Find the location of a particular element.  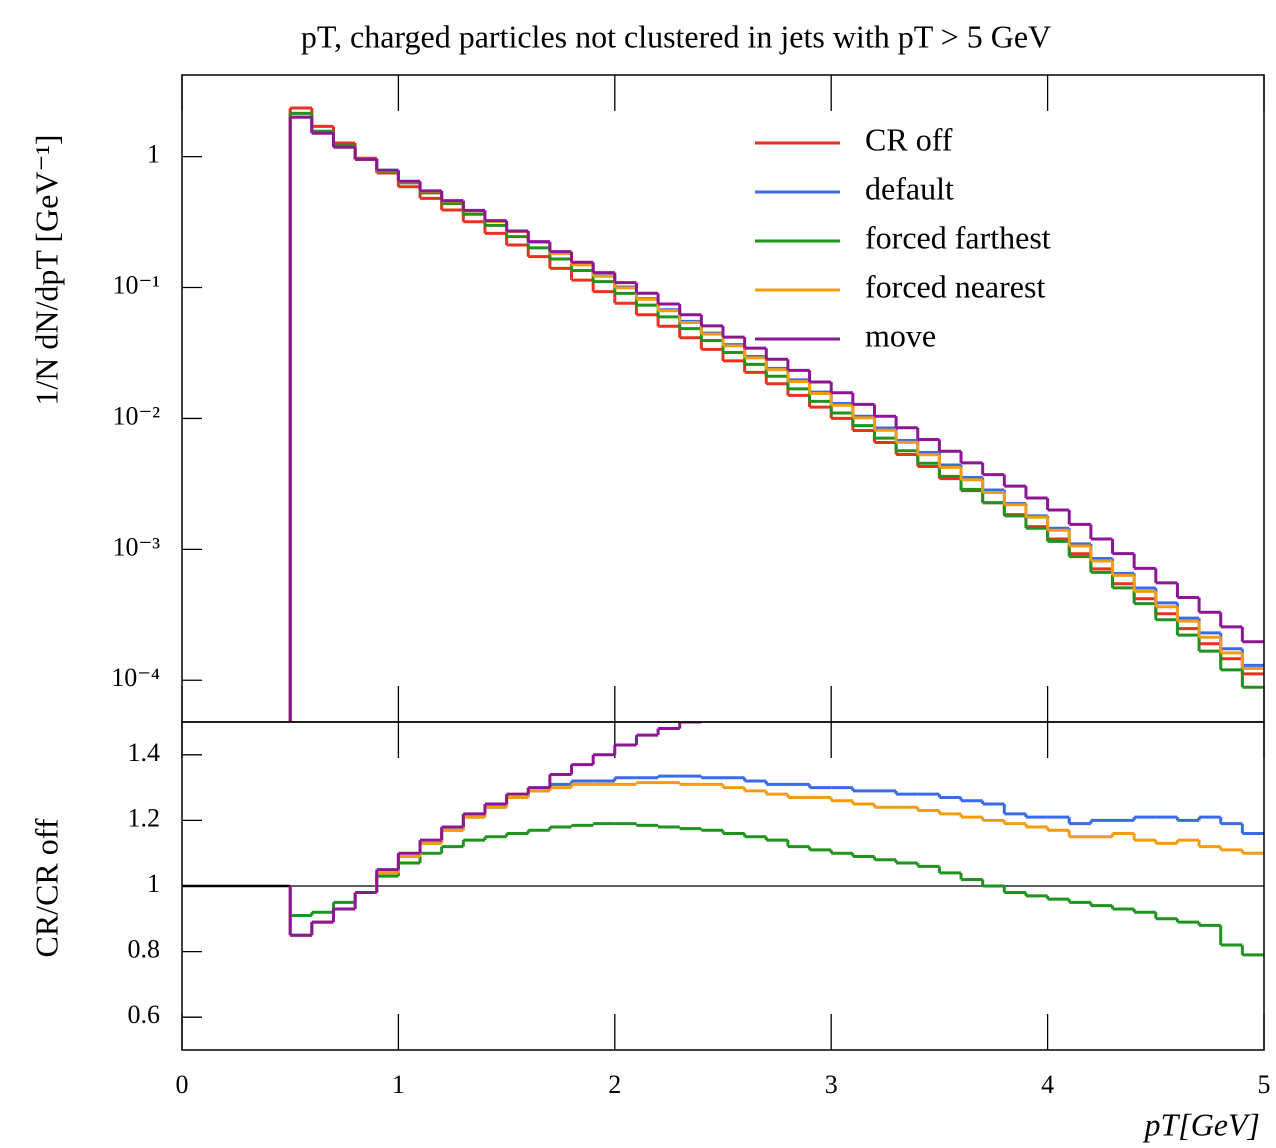

y-tick-label: 10⁻¹ is located at coordinates (136, 284).